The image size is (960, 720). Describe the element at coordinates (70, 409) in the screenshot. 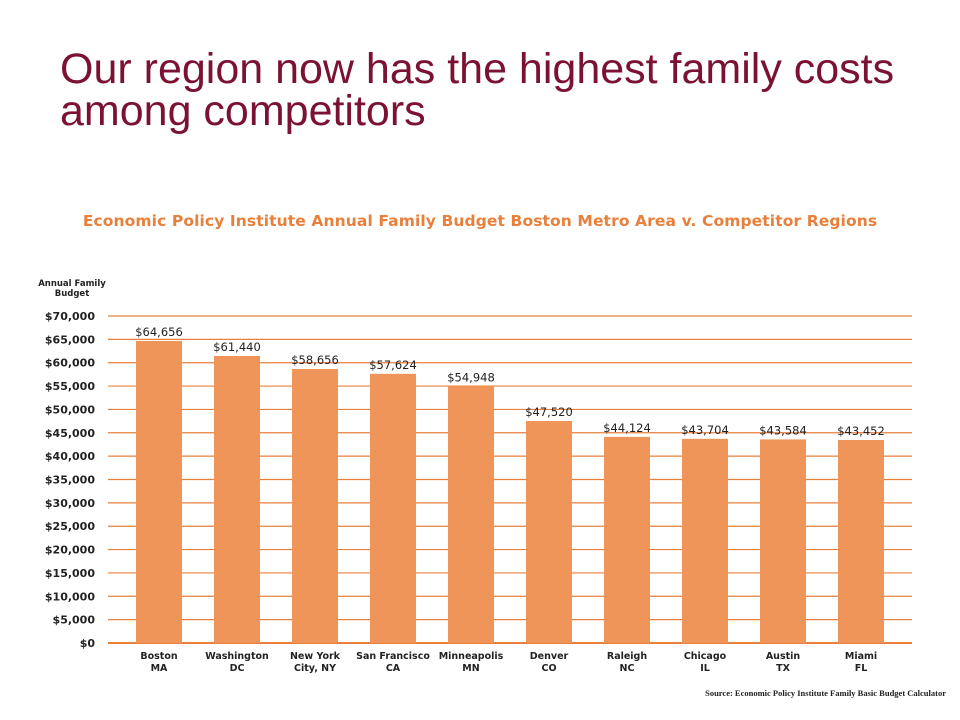

I see `y-tick-label: $50,000` at that location.